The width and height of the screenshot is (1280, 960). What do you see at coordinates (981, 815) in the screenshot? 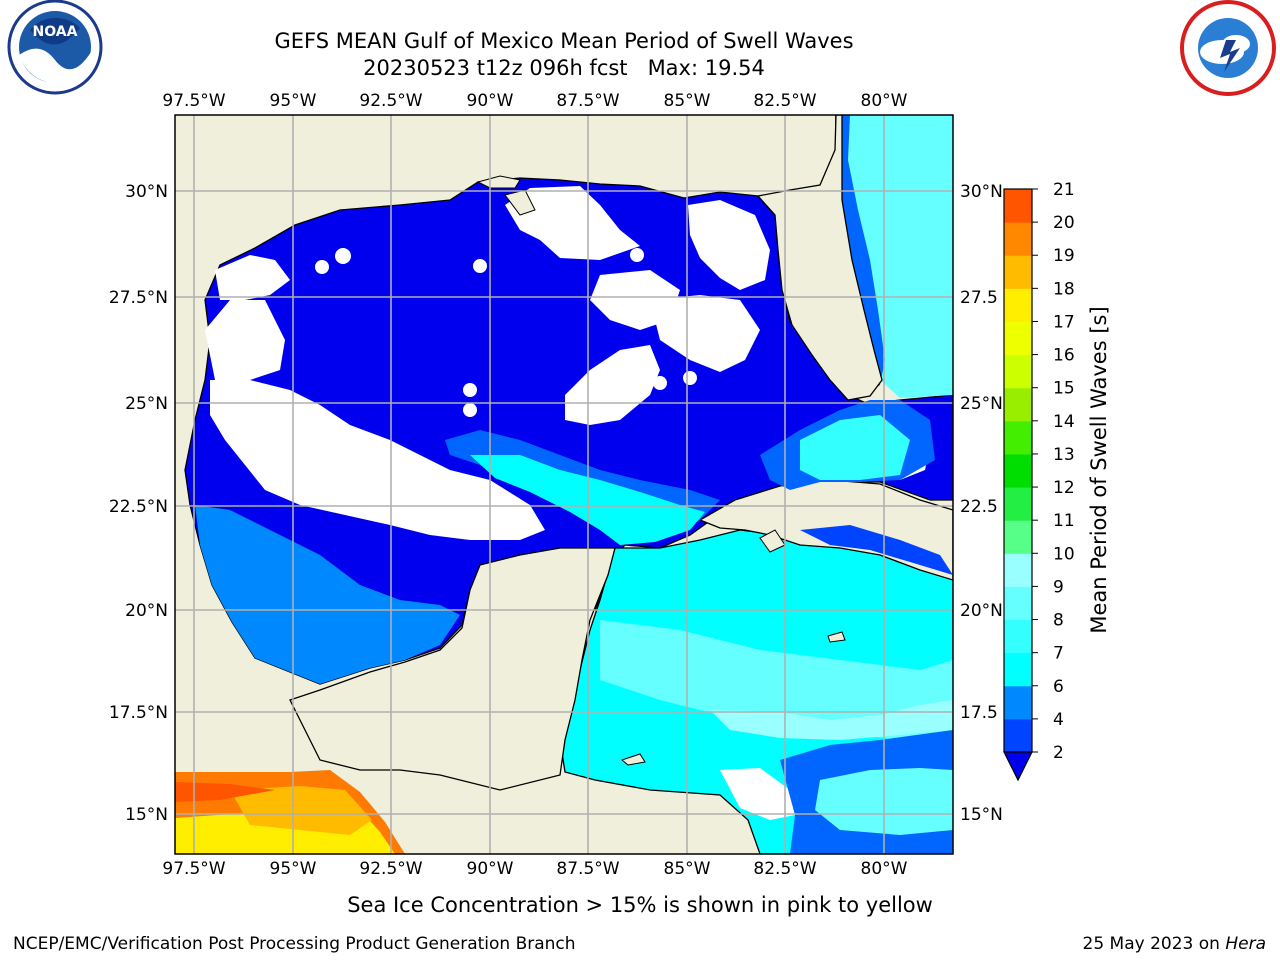
I see `lat-label-right: 15°N` at bounding box center [981, 815].